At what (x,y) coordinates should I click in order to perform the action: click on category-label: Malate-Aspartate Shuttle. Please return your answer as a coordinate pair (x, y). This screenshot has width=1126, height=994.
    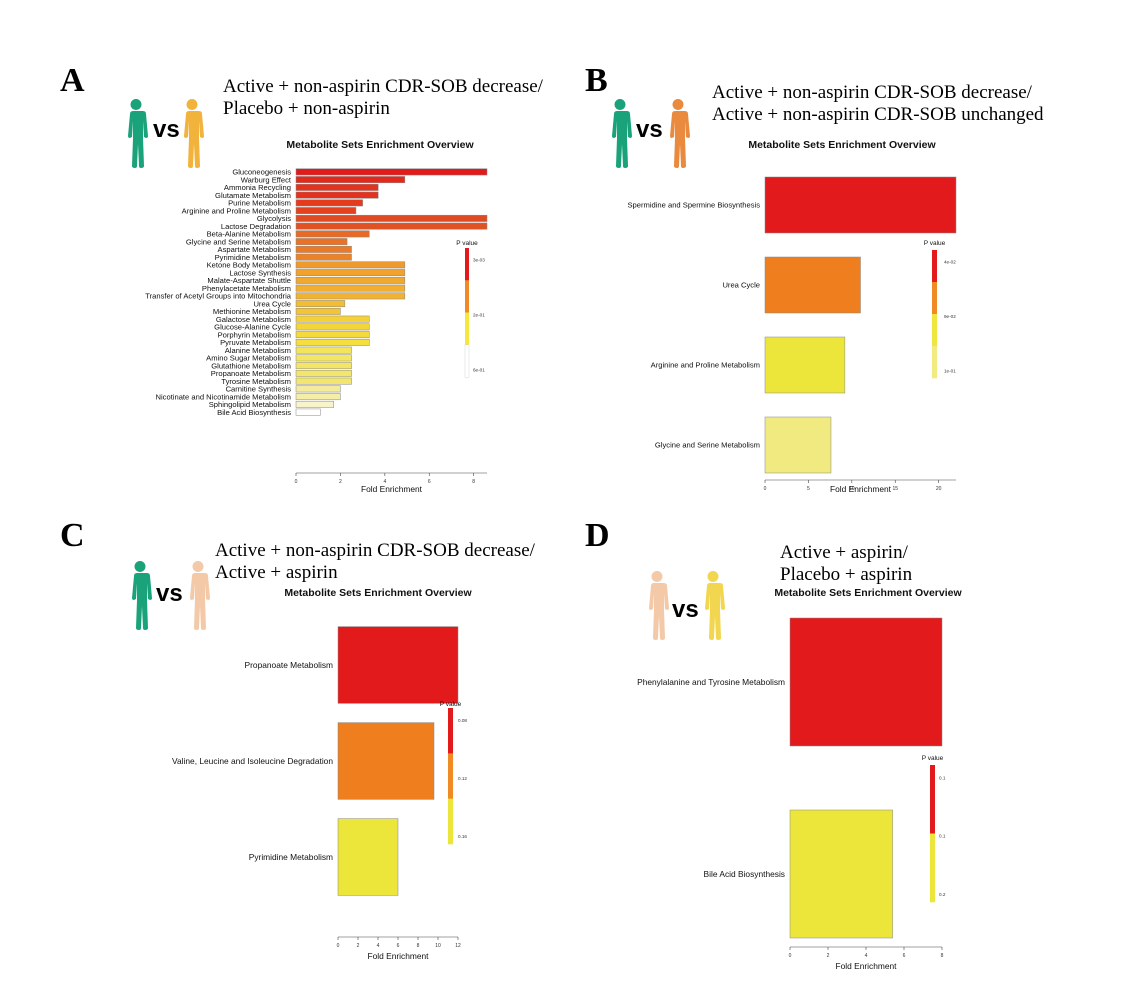
    Looking at the image, I should click on (249, 280).